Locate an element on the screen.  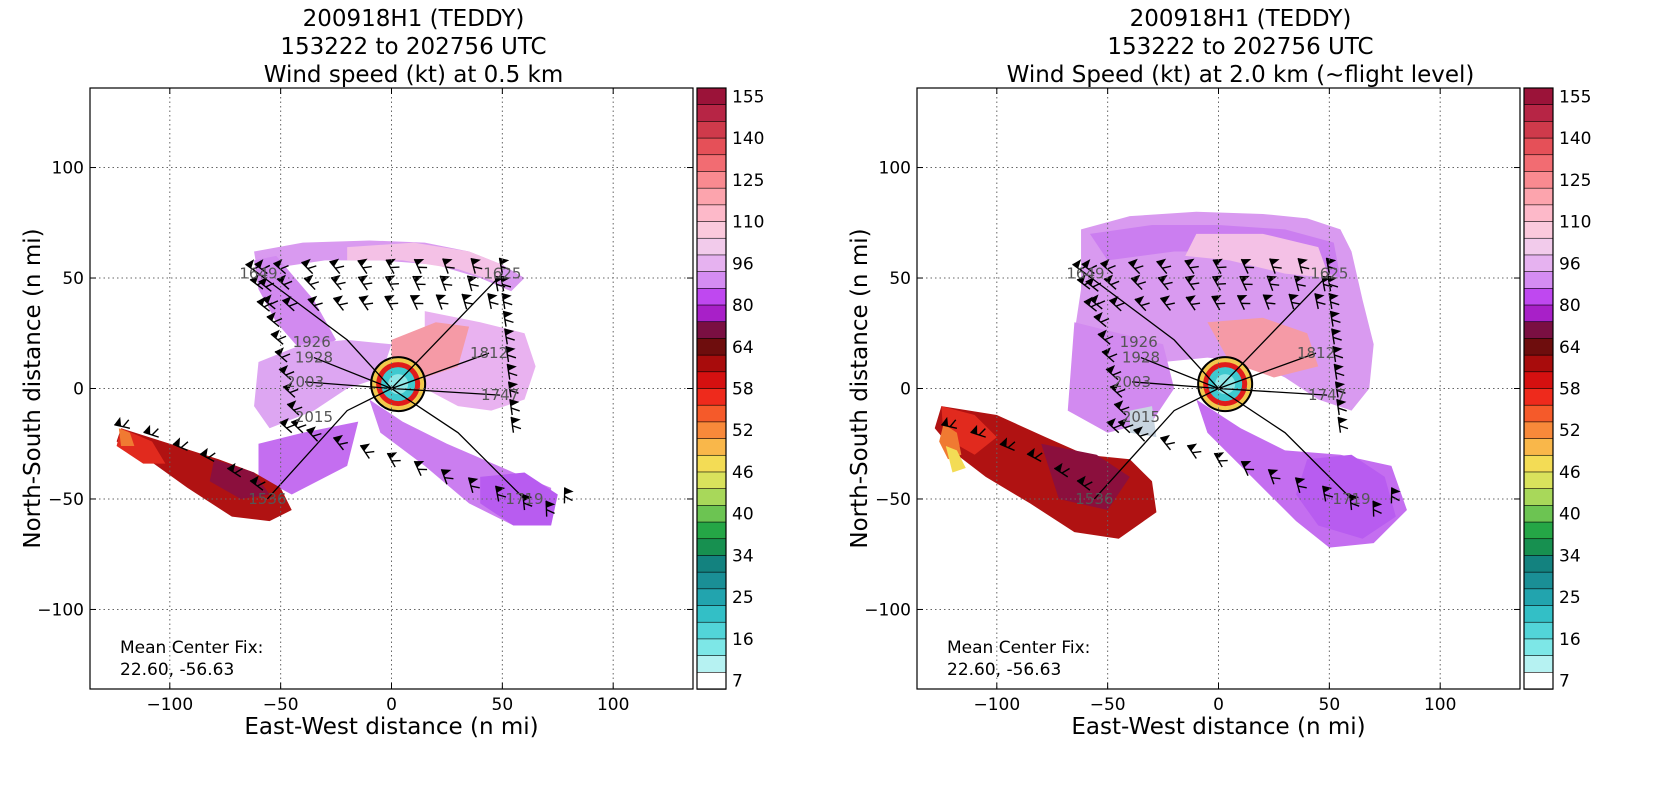
colorbar-tick-label: 46 is located at coordinates (1570, 473).